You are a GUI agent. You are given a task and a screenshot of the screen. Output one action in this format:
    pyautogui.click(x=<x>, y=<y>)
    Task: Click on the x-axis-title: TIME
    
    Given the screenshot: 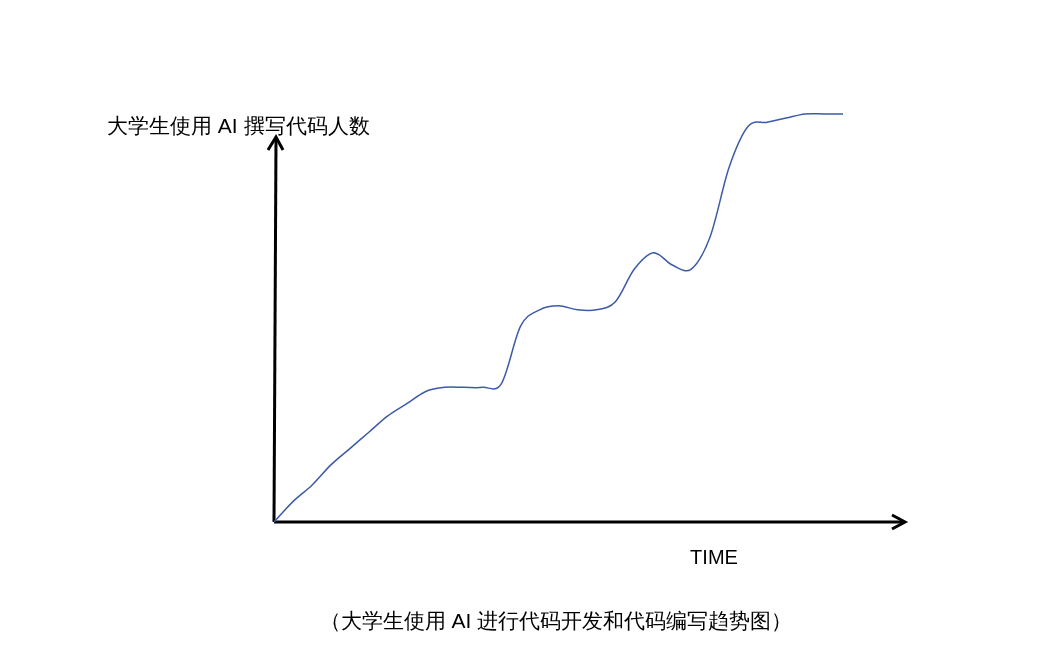 What is the action you would take?
    pyautogui.click(x=714, y=557)
    